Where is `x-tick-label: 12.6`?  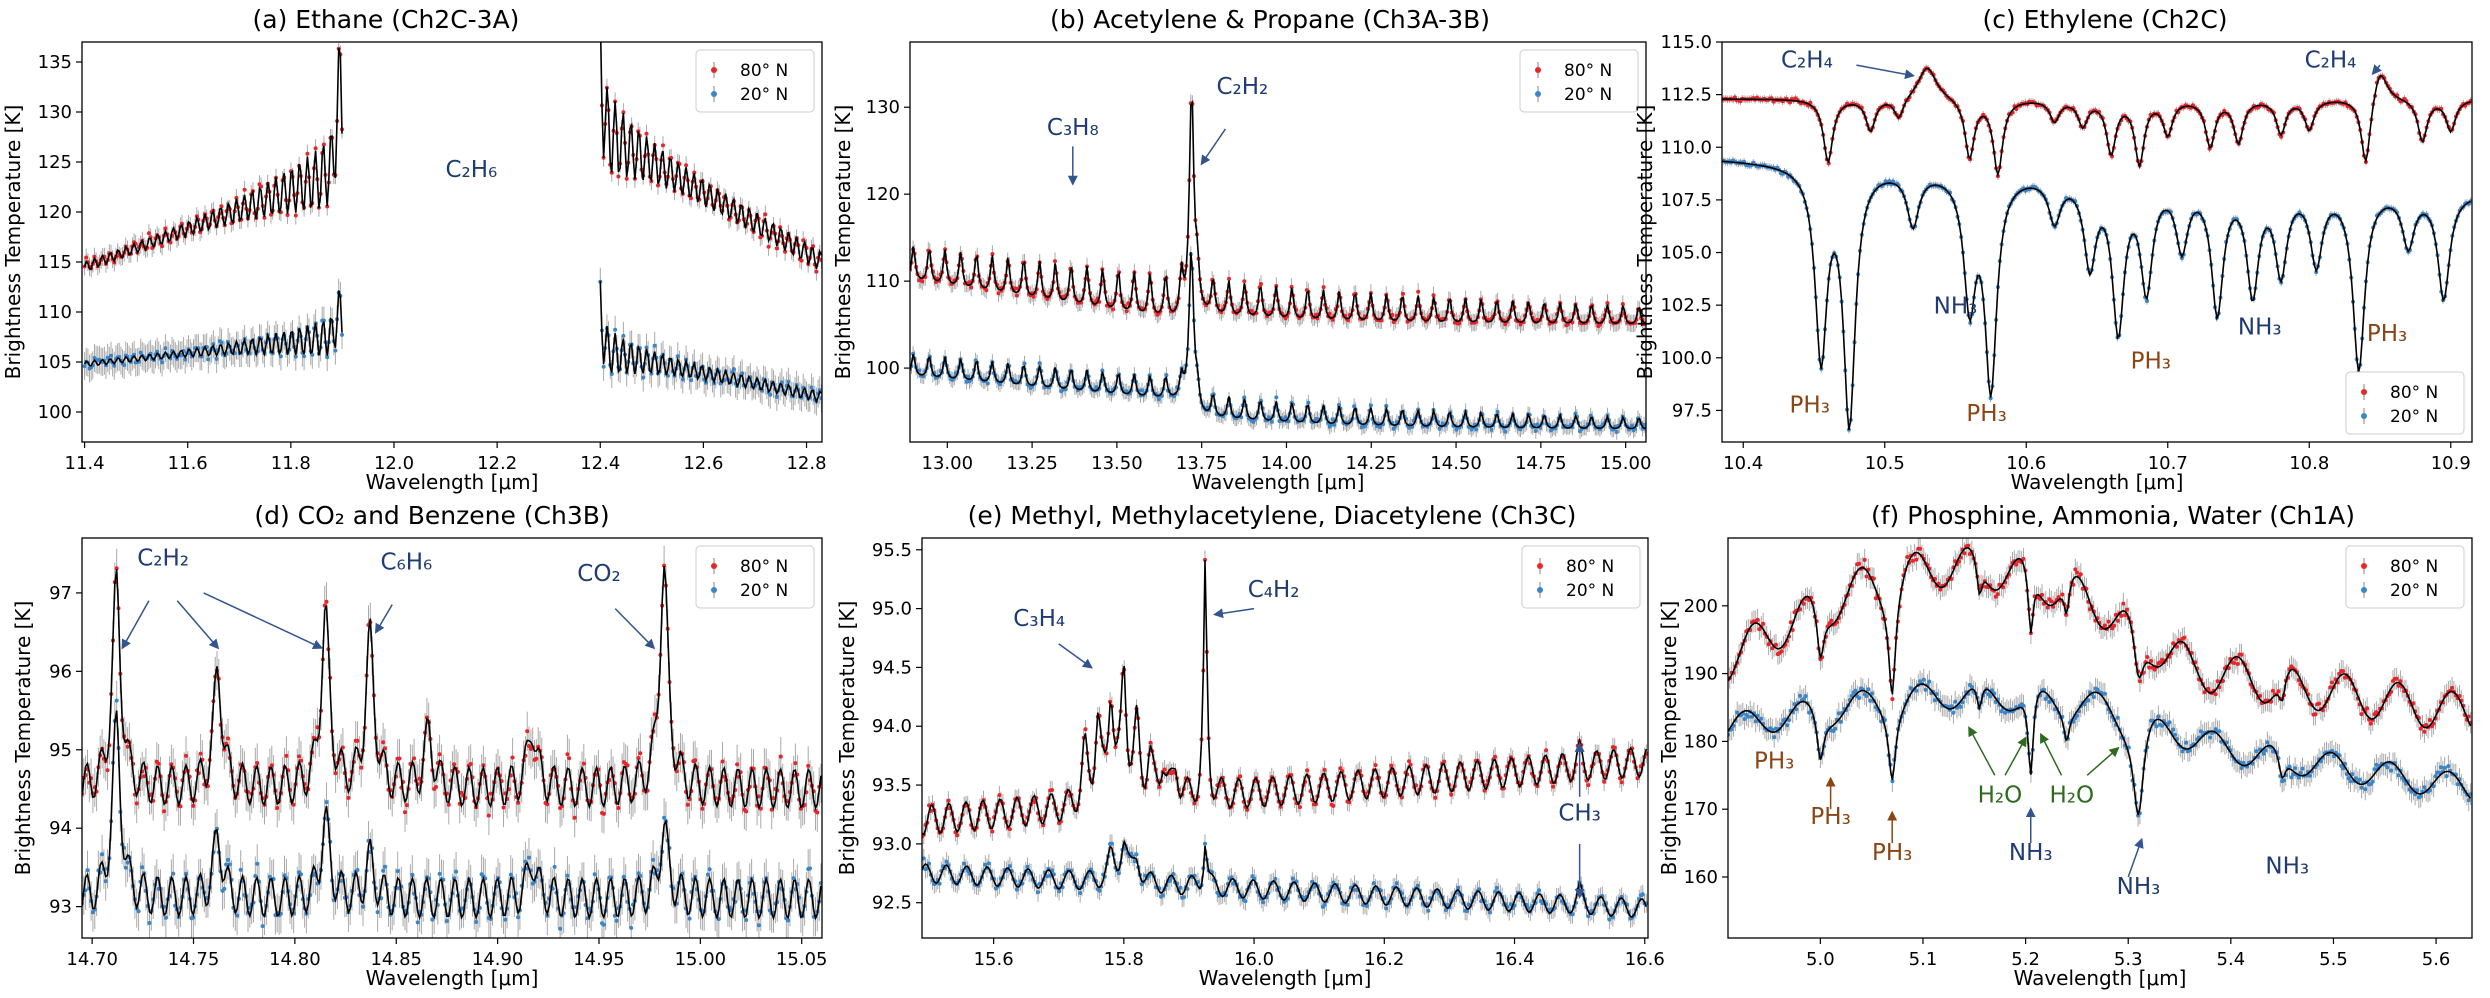
x-tick-label: 12.6 is located at coordinates (703, 463).